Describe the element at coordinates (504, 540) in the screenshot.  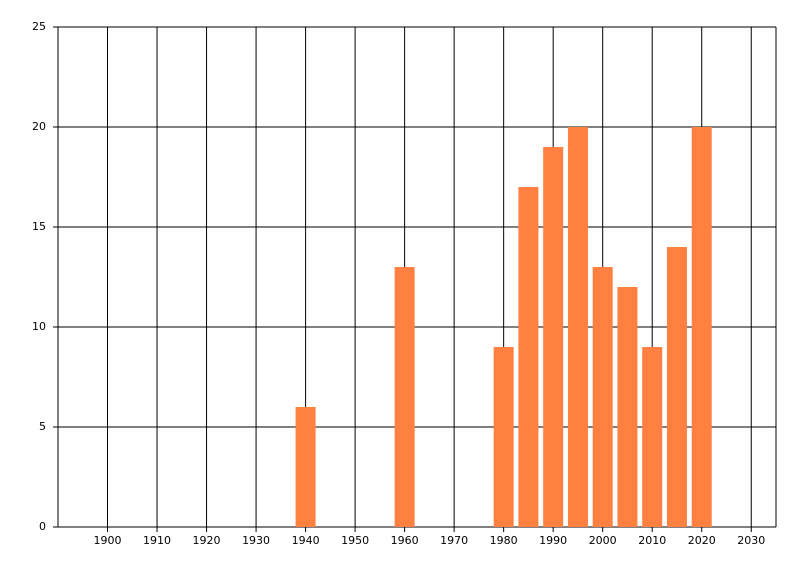
I see `x-tick-label: 1980` at that location.